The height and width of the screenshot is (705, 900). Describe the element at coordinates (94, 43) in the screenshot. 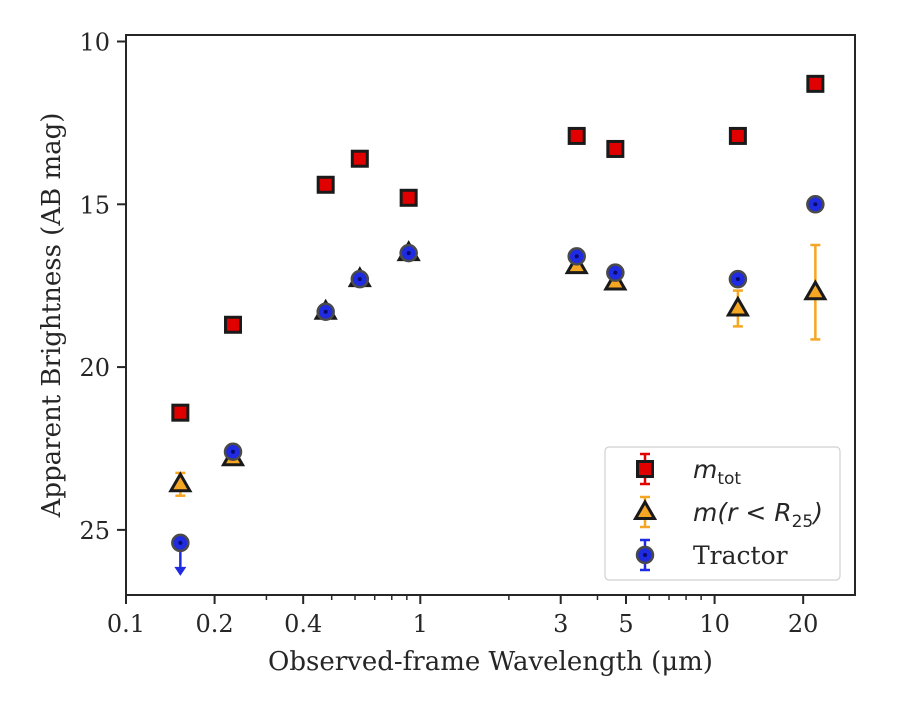

I see `y-tick-label: 10` at that location.